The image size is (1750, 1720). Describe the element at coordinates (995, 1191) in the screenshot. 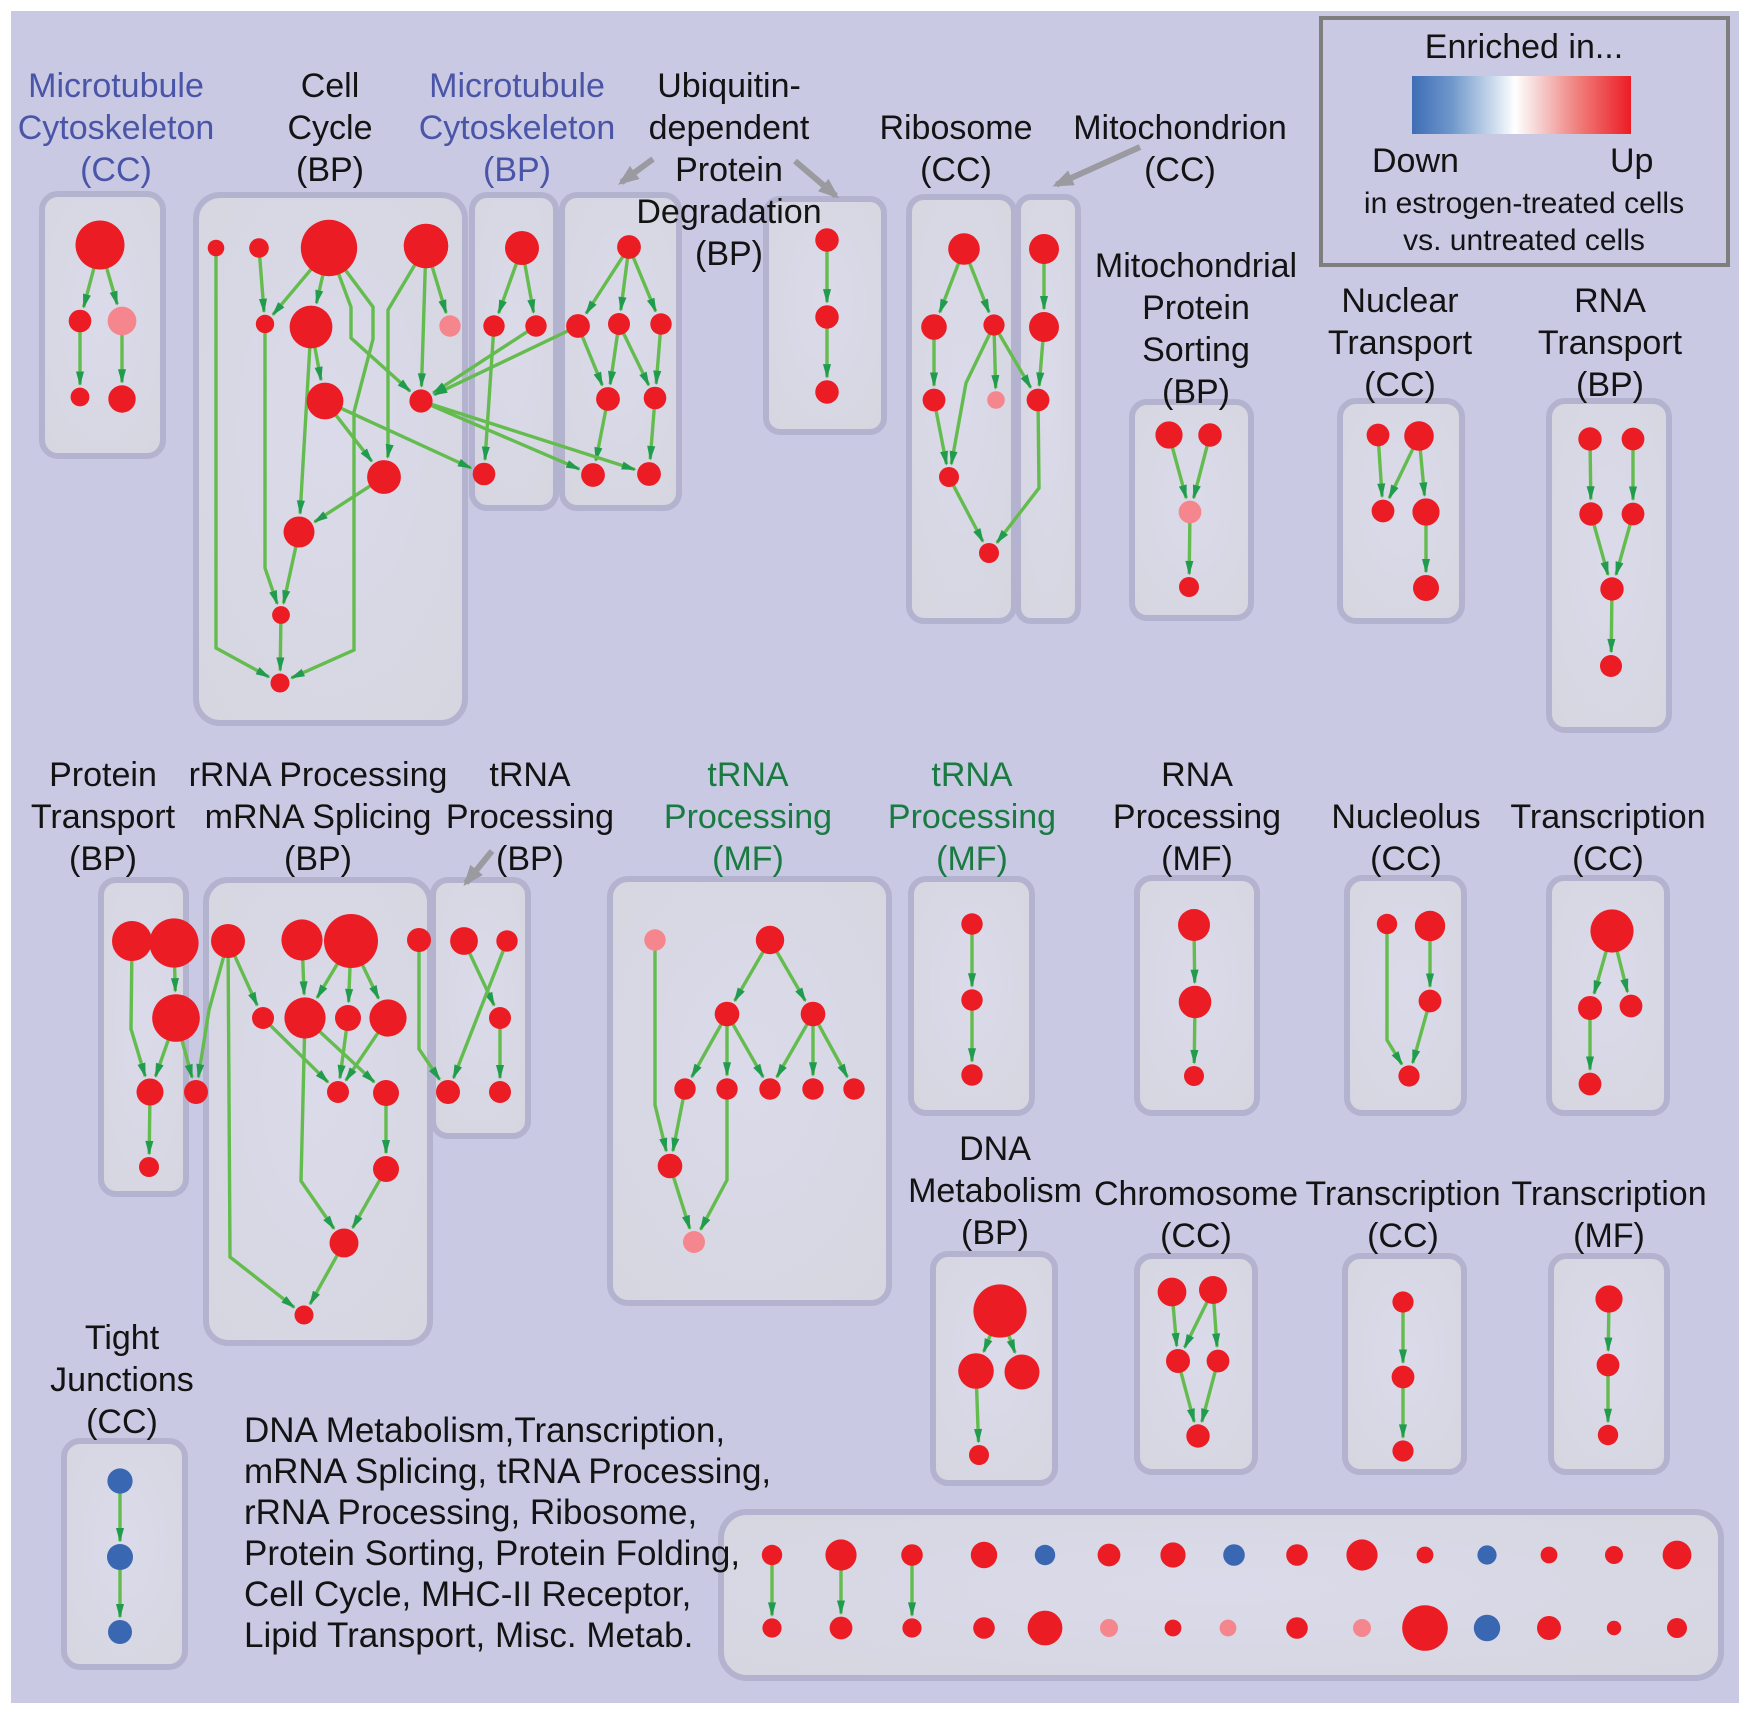

I see `svg-text: Metabolism` at that location.